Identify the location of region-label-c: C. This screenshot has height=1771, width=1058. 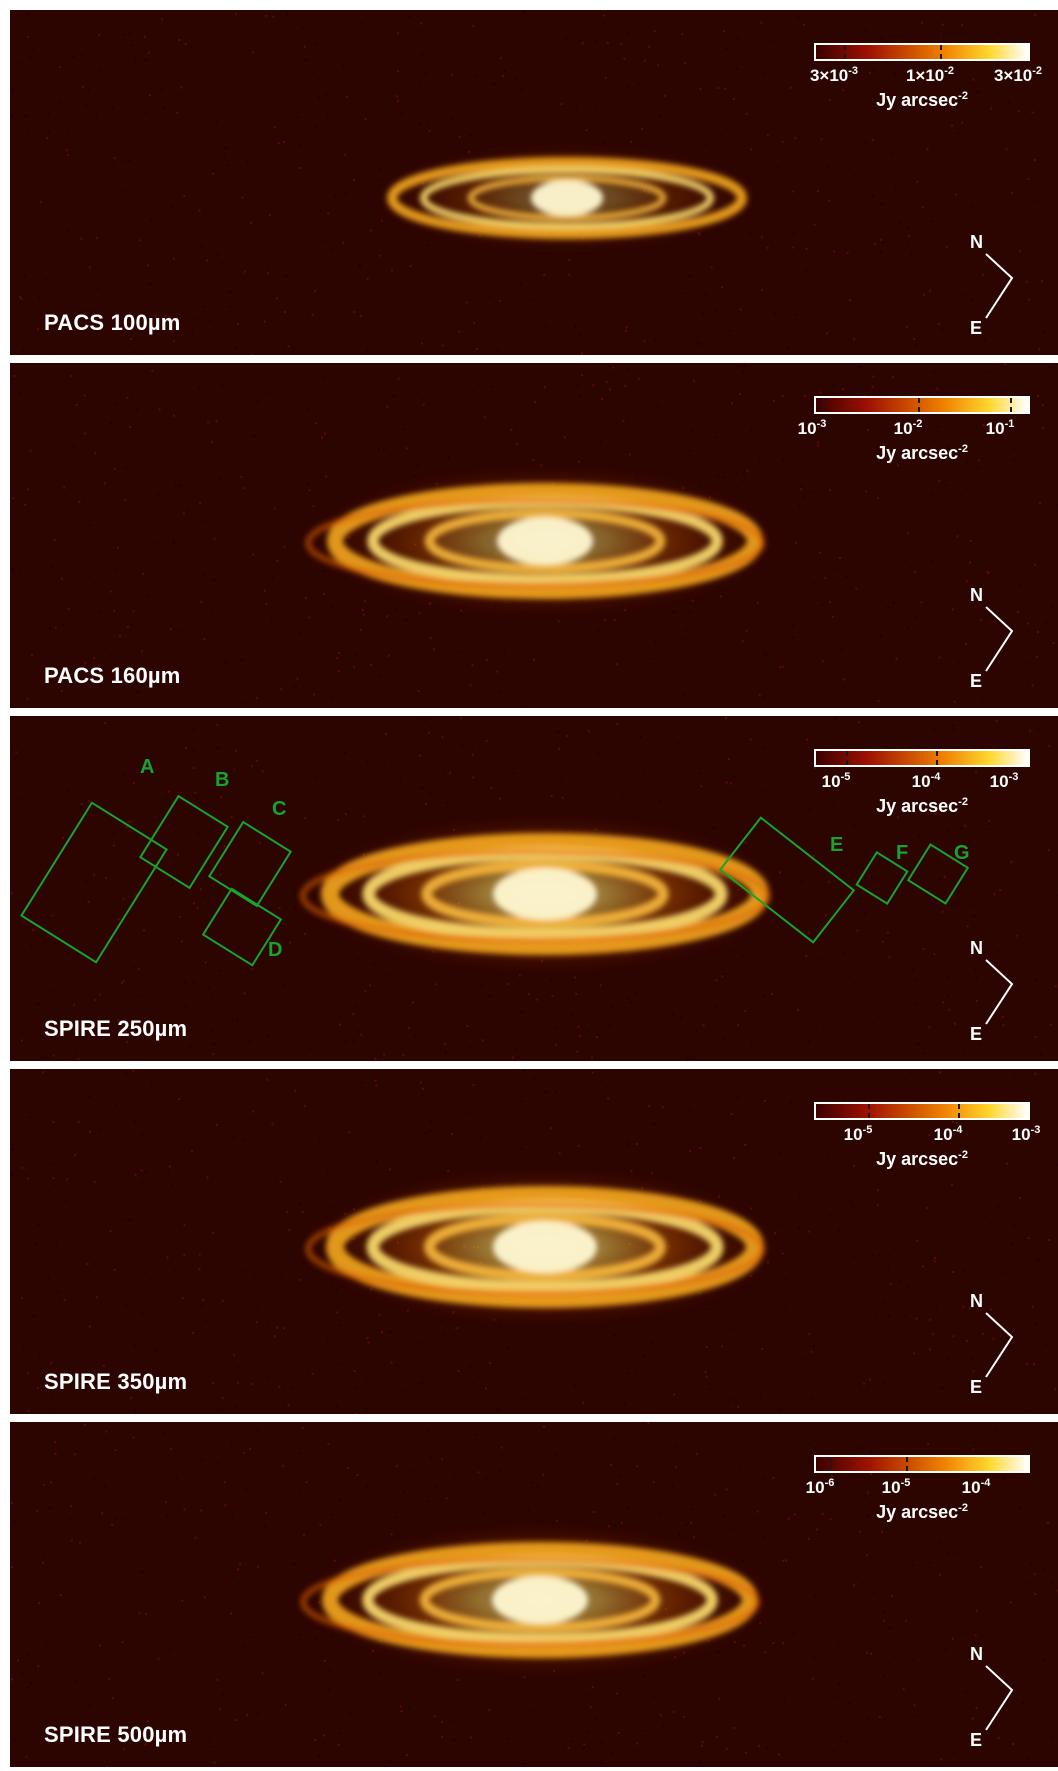
(279, 809).